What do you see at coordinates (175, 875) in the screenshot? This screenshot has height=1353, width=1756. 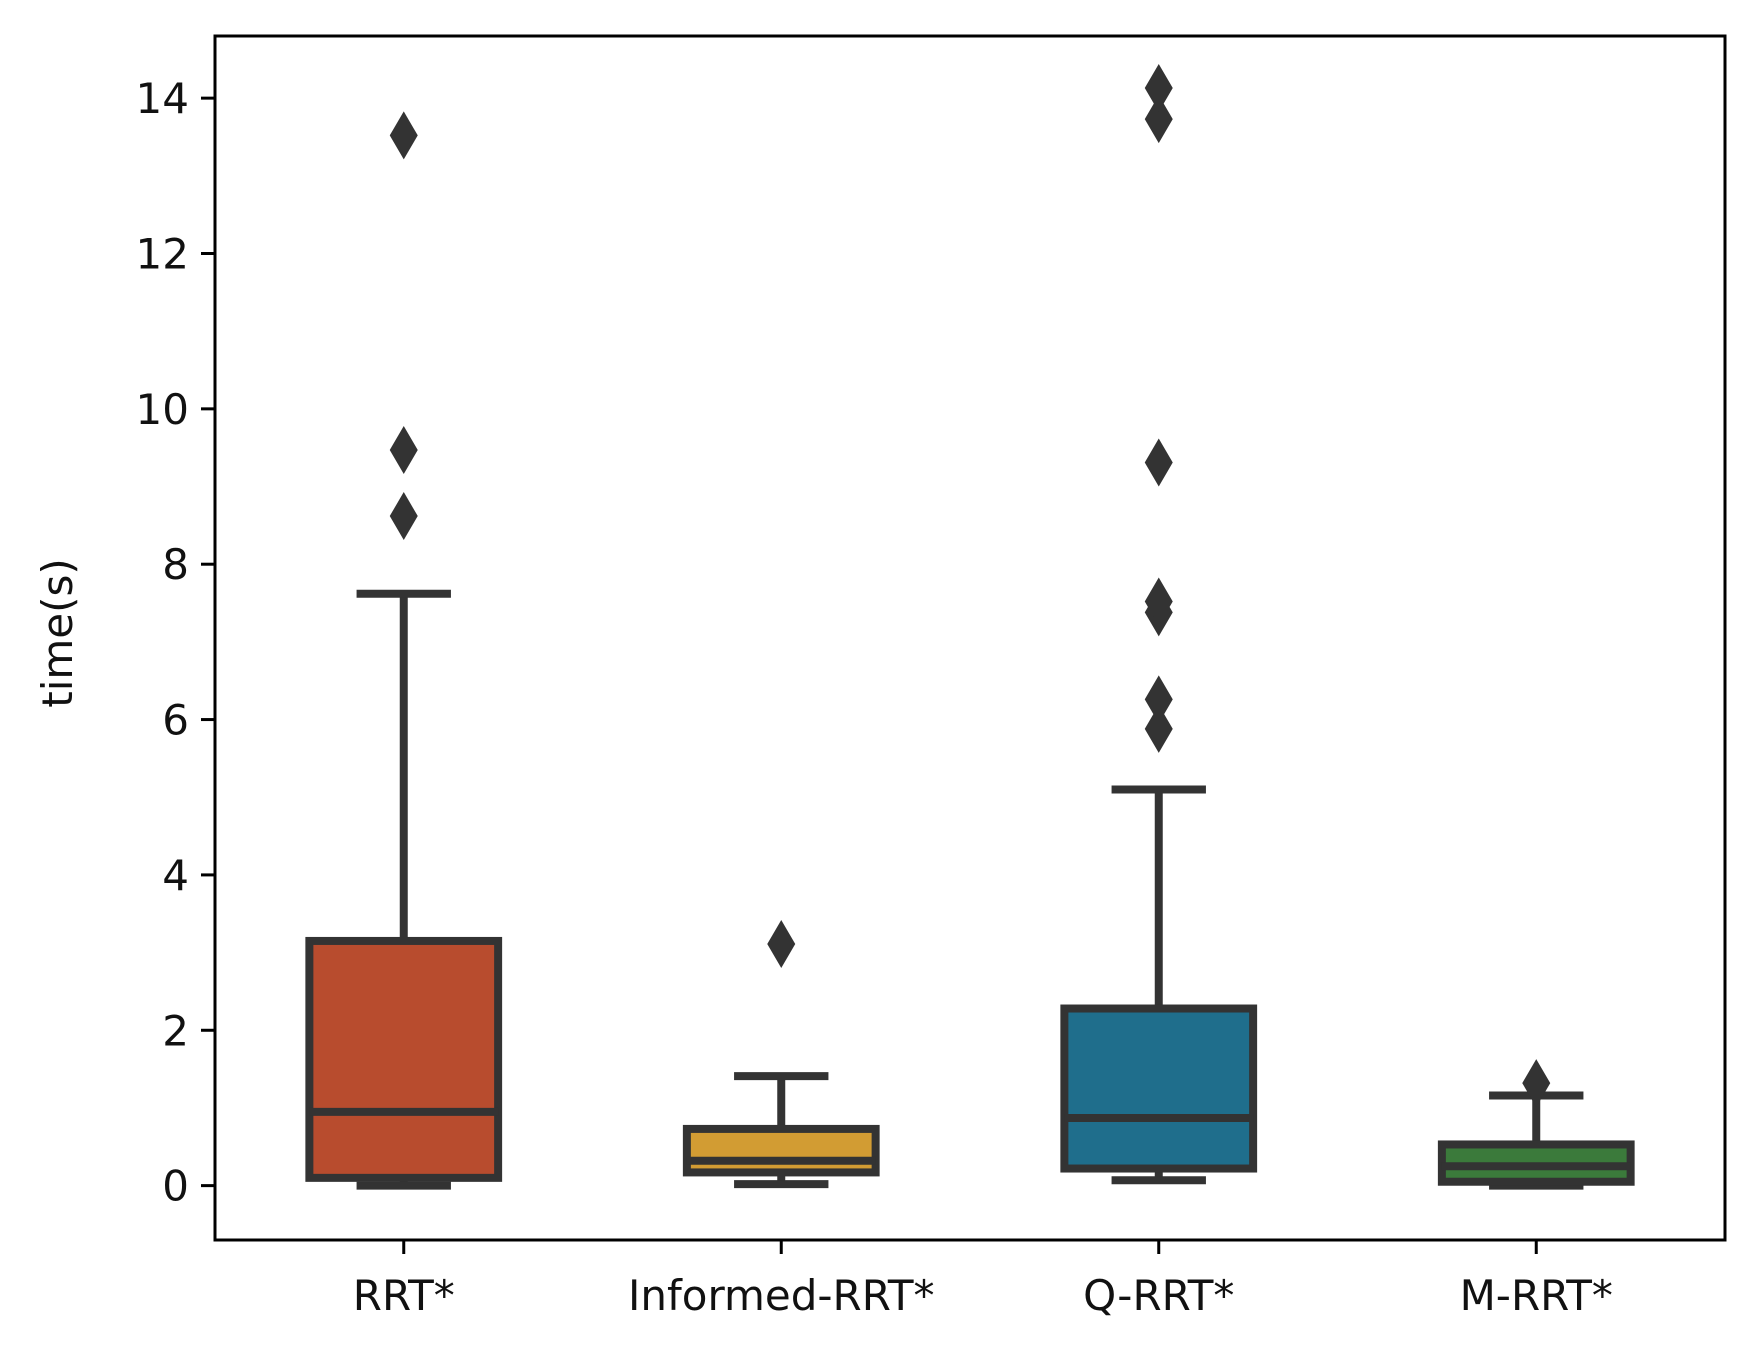 I see `y-tick-label: 4` at bounding box center [175, 875].